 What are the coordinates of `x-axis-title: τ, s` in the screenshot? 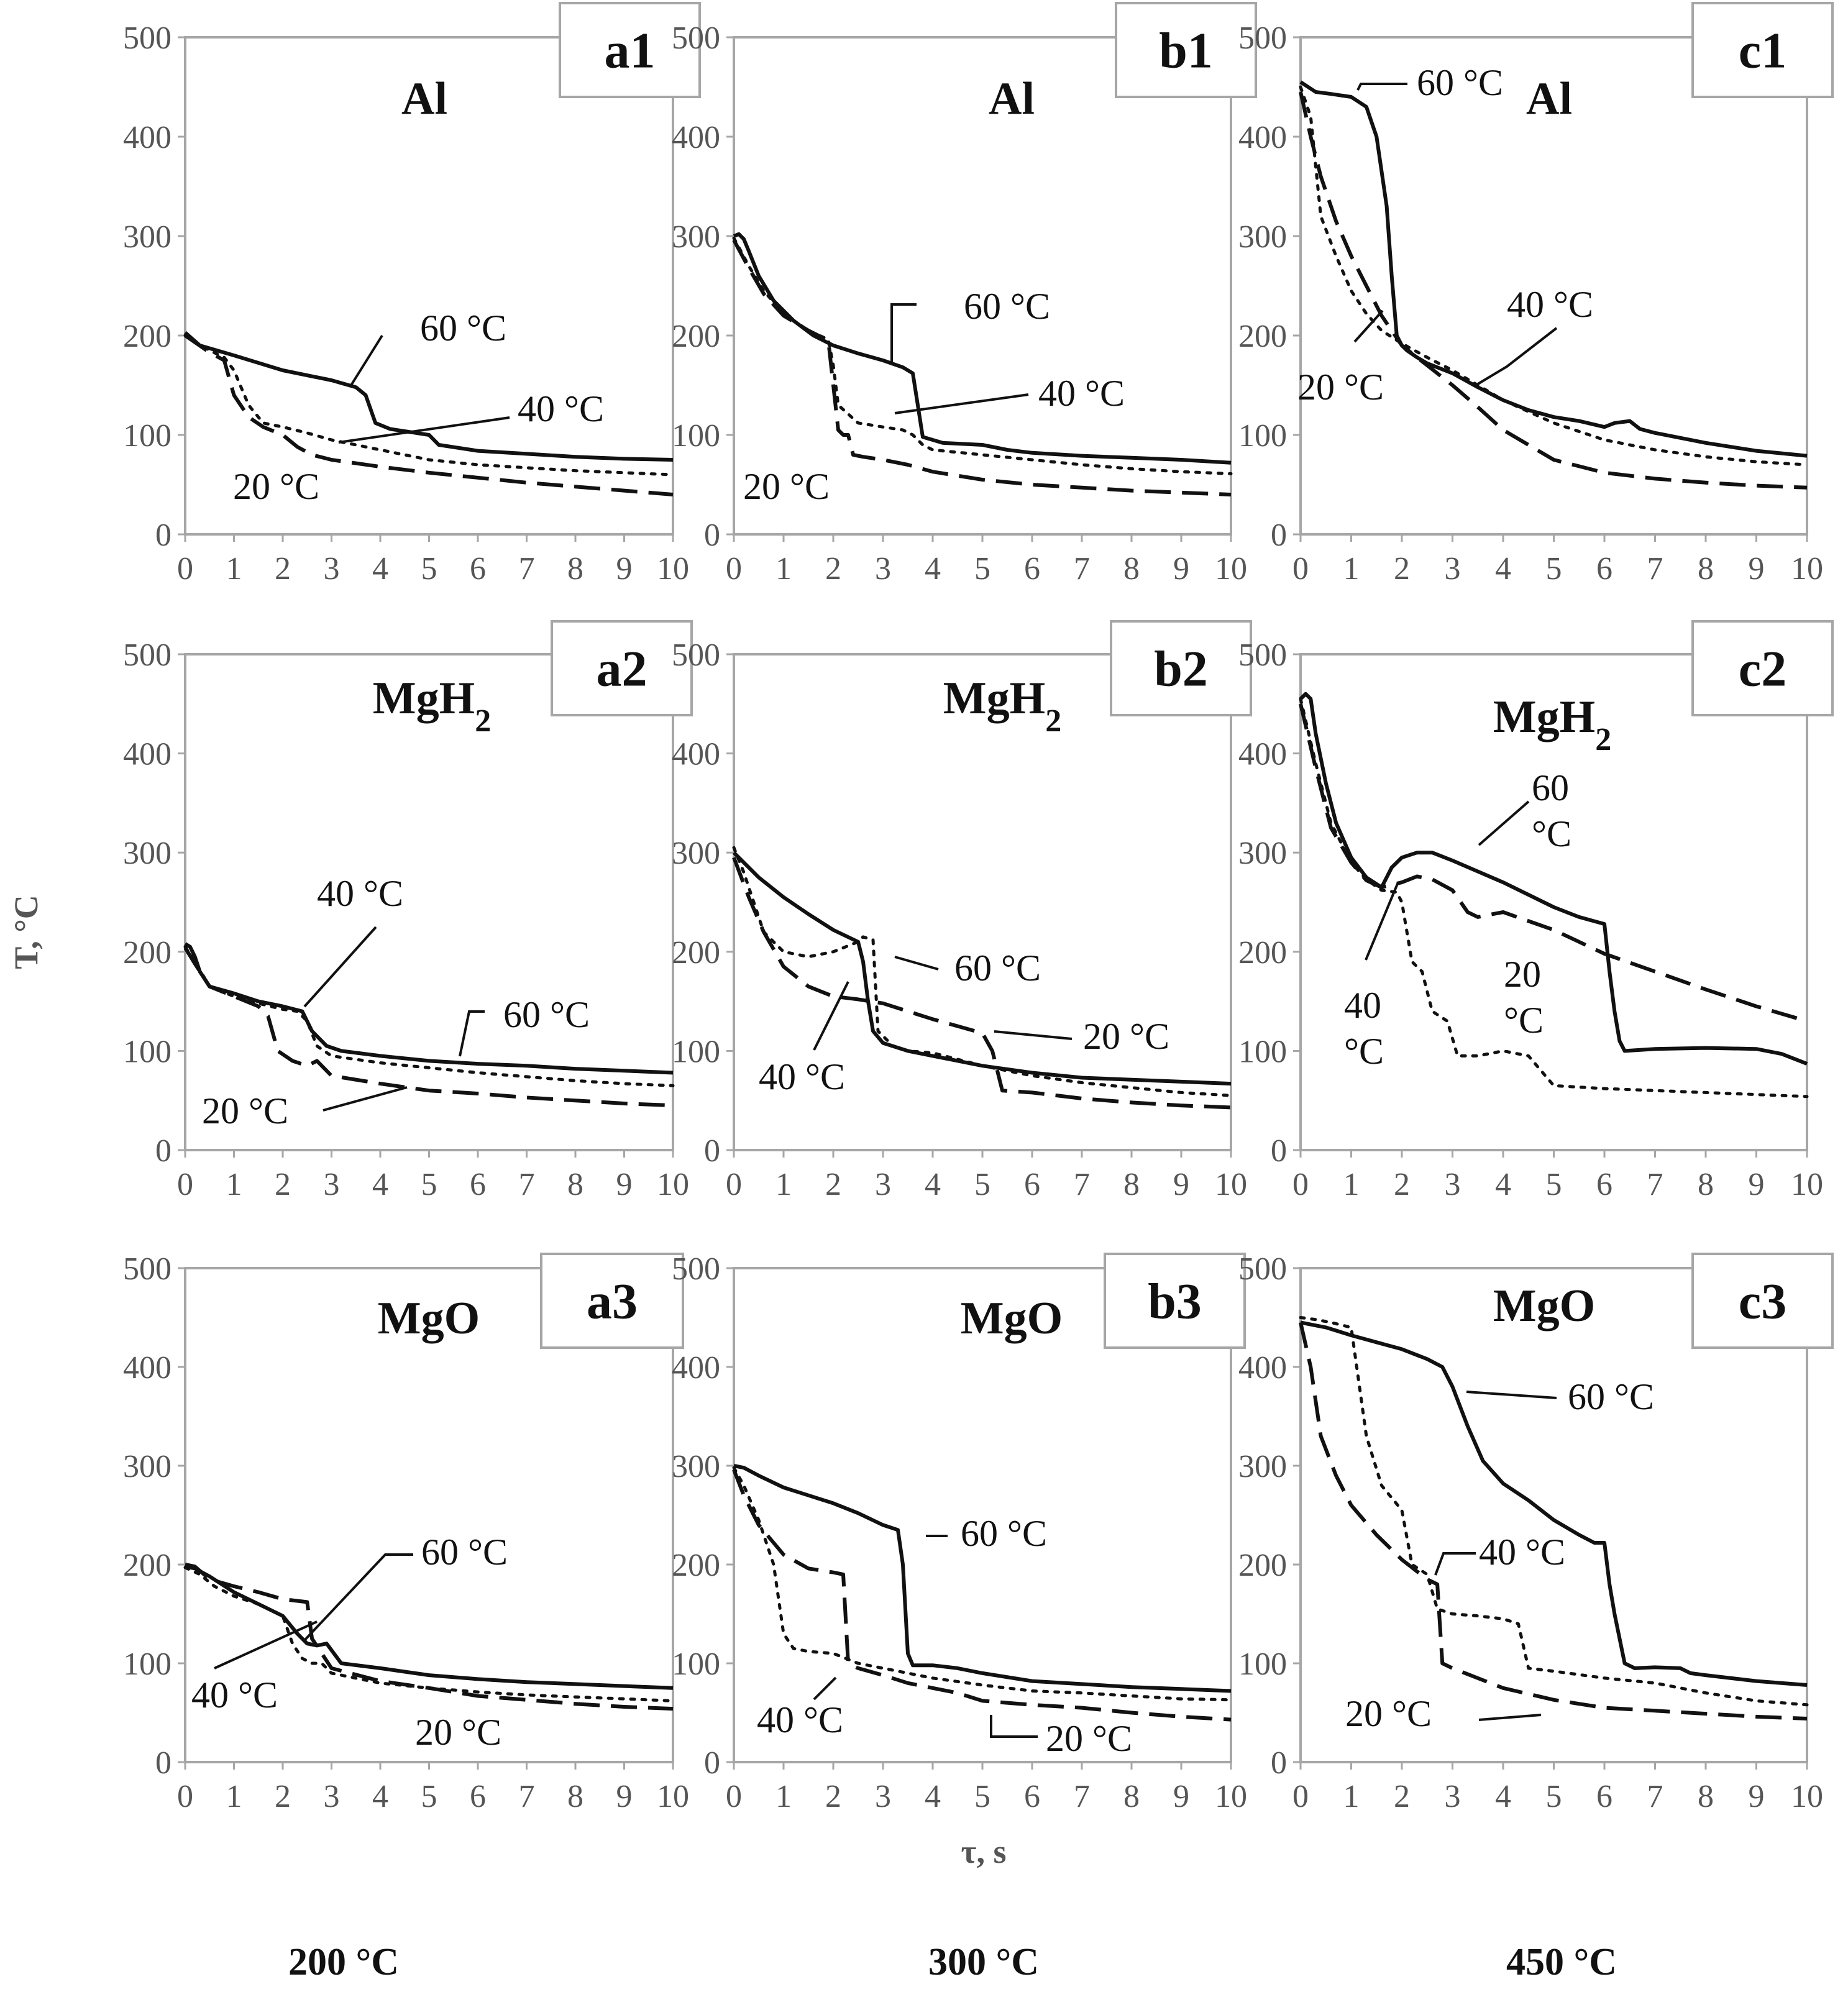 It's located at (984, 1851).